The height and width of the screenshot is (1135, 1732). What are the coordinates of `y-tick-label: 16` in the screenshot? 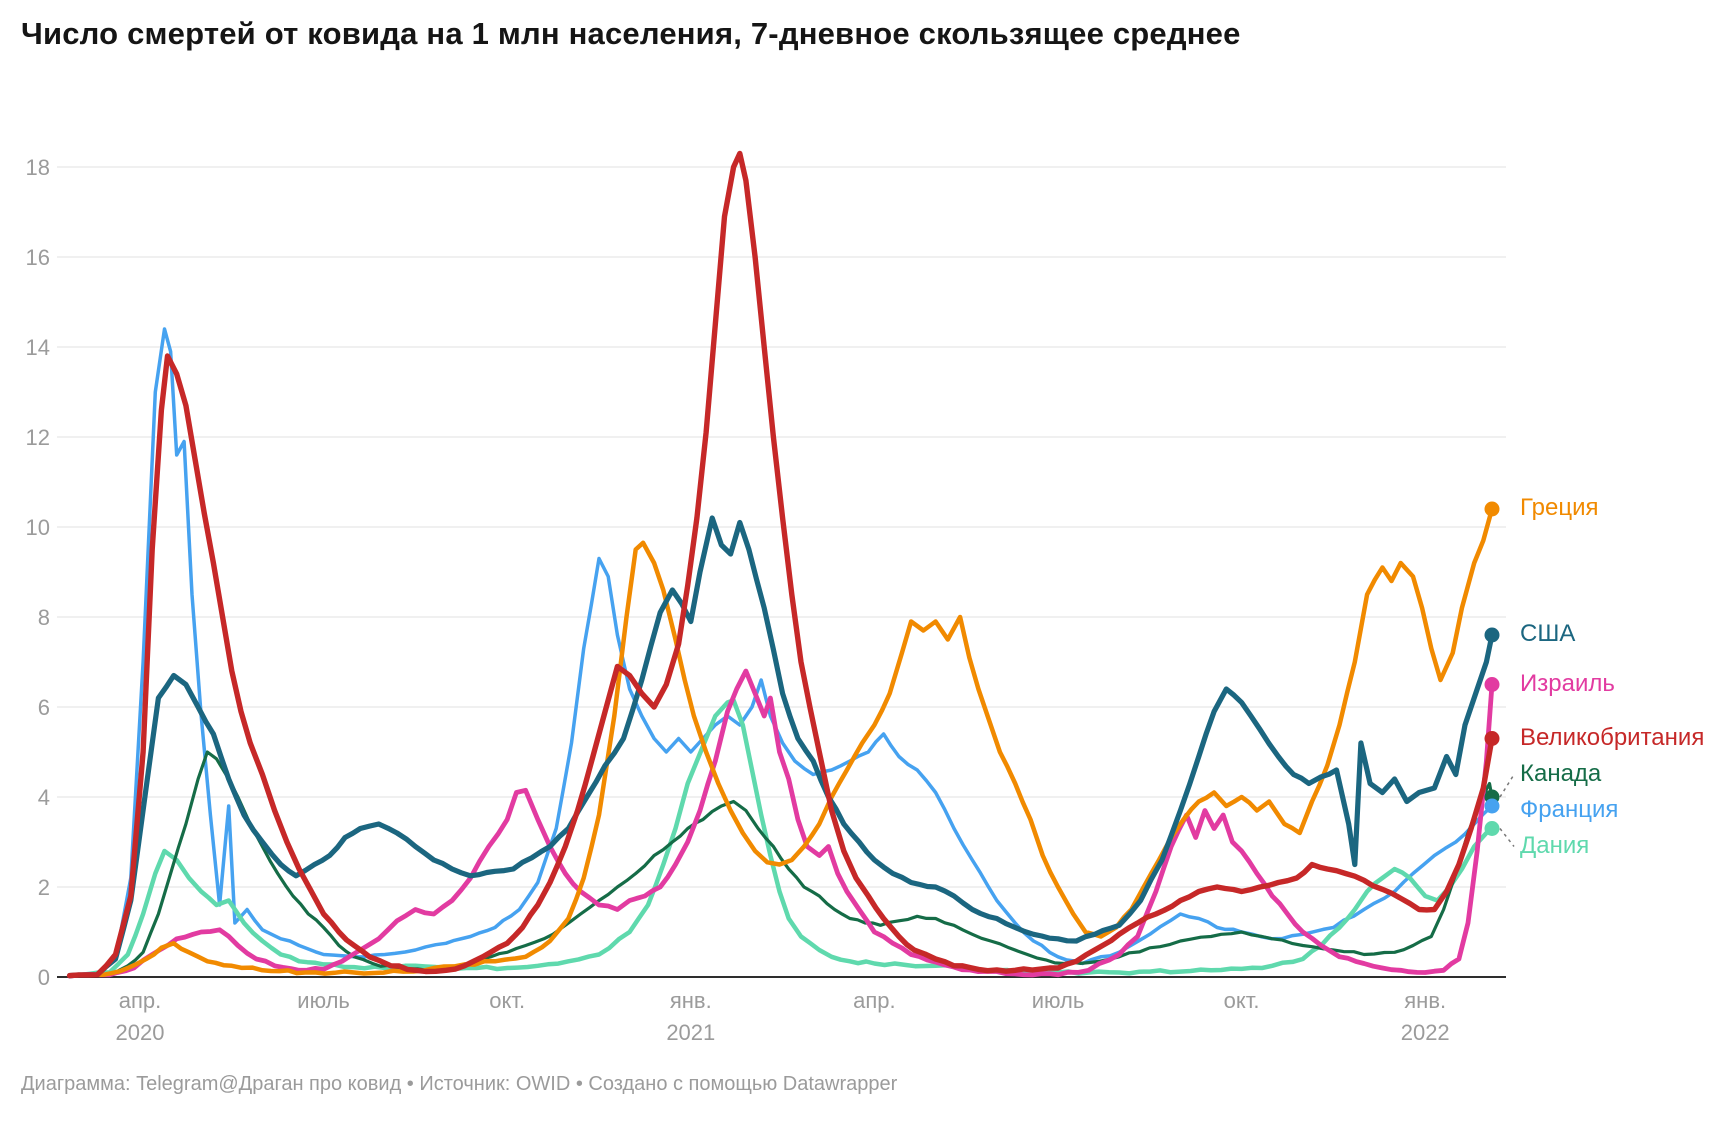 It's located at (38, 257).